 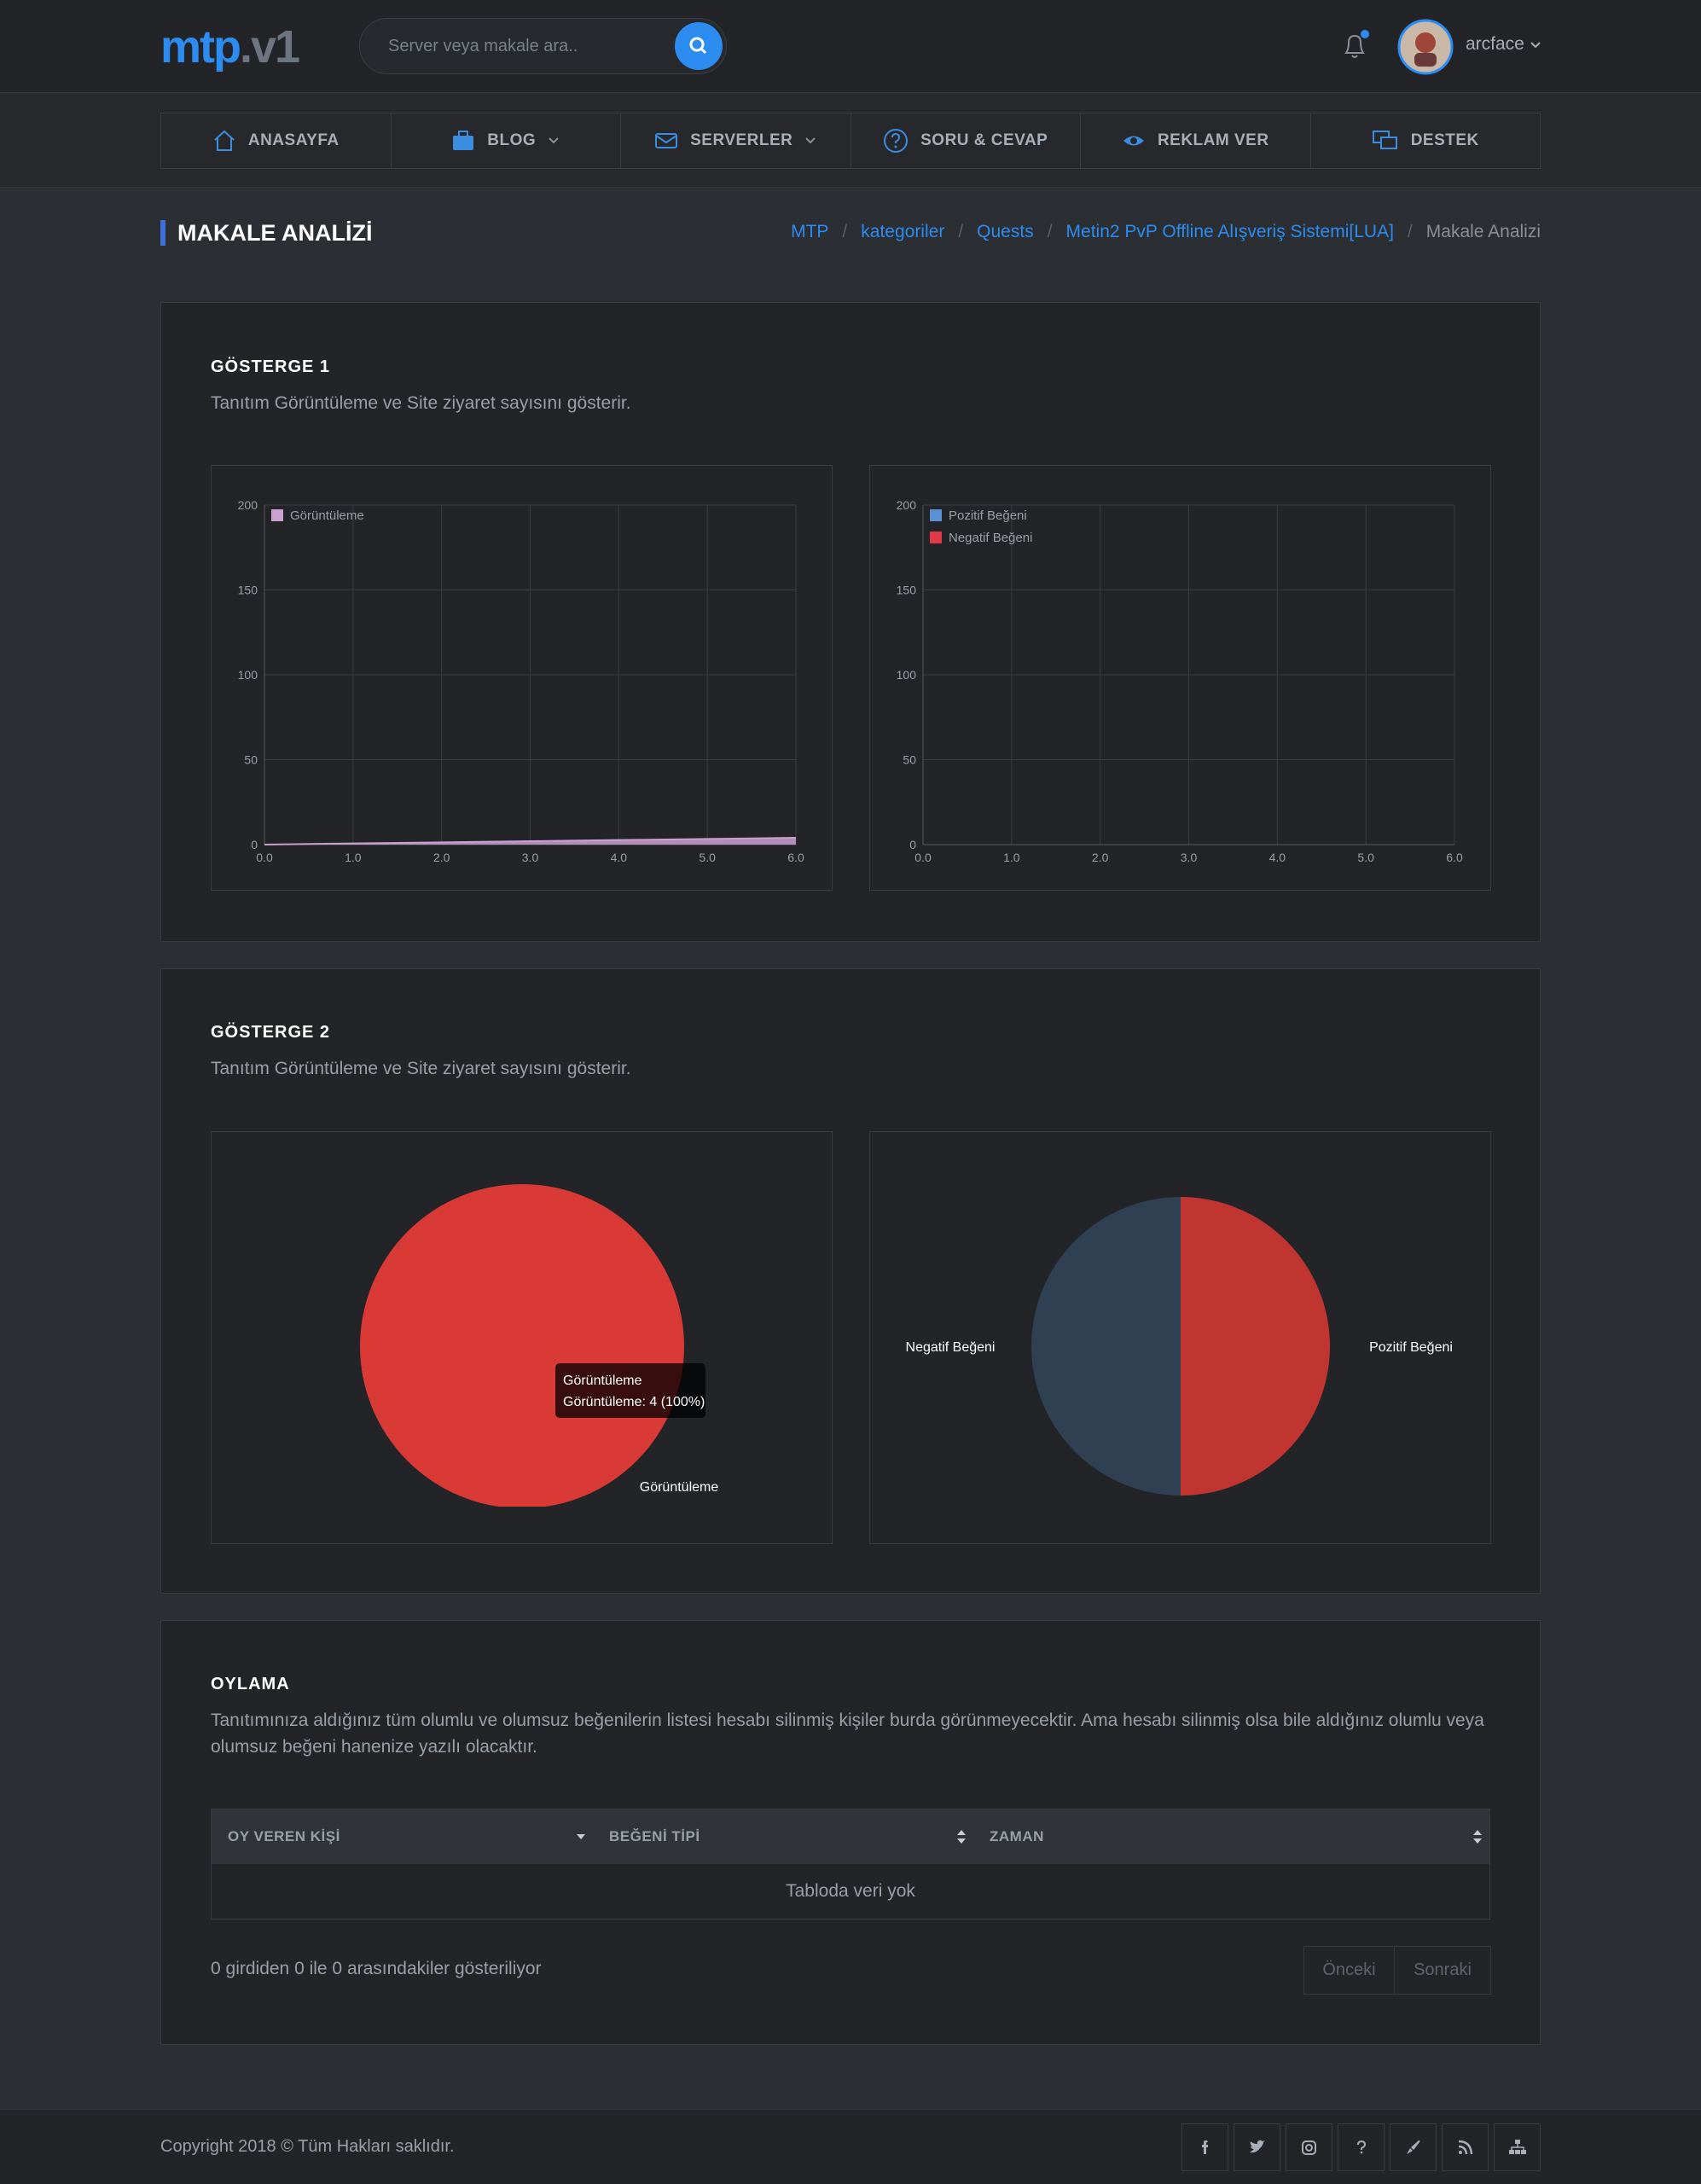 I want to click on slice-label: Pozitif Beğeni, so click(x=1411, y=1348).